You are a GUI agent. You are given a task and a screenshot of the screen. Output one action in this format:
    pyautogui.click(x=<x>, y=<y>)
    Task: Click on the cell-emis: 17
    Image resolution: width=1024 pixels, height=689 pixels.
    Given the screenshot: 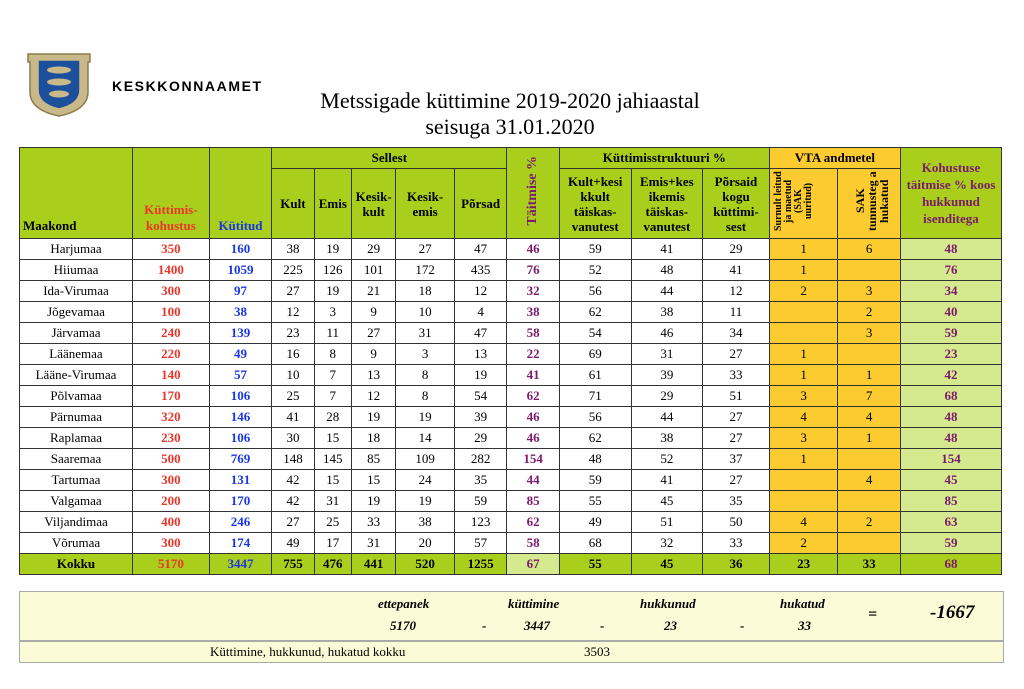 What is the action you would take?
    pyautogui.click(x=332, y=543)
    